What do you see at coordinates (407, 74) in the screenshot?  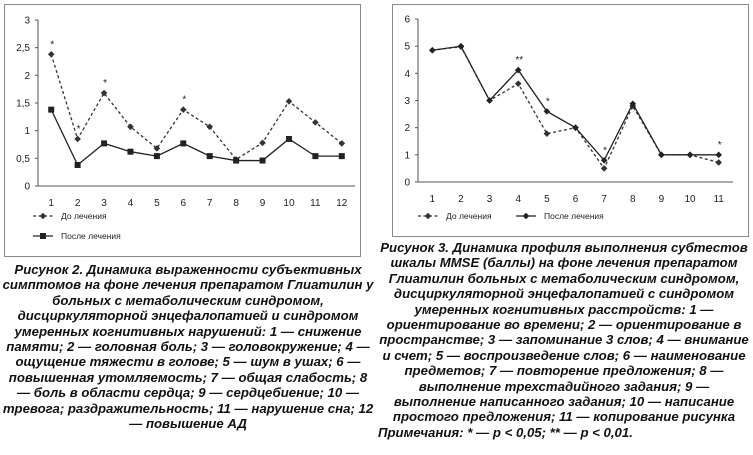 I see `mmse-y-tick-label: 4` at bounding box center [407, 74].